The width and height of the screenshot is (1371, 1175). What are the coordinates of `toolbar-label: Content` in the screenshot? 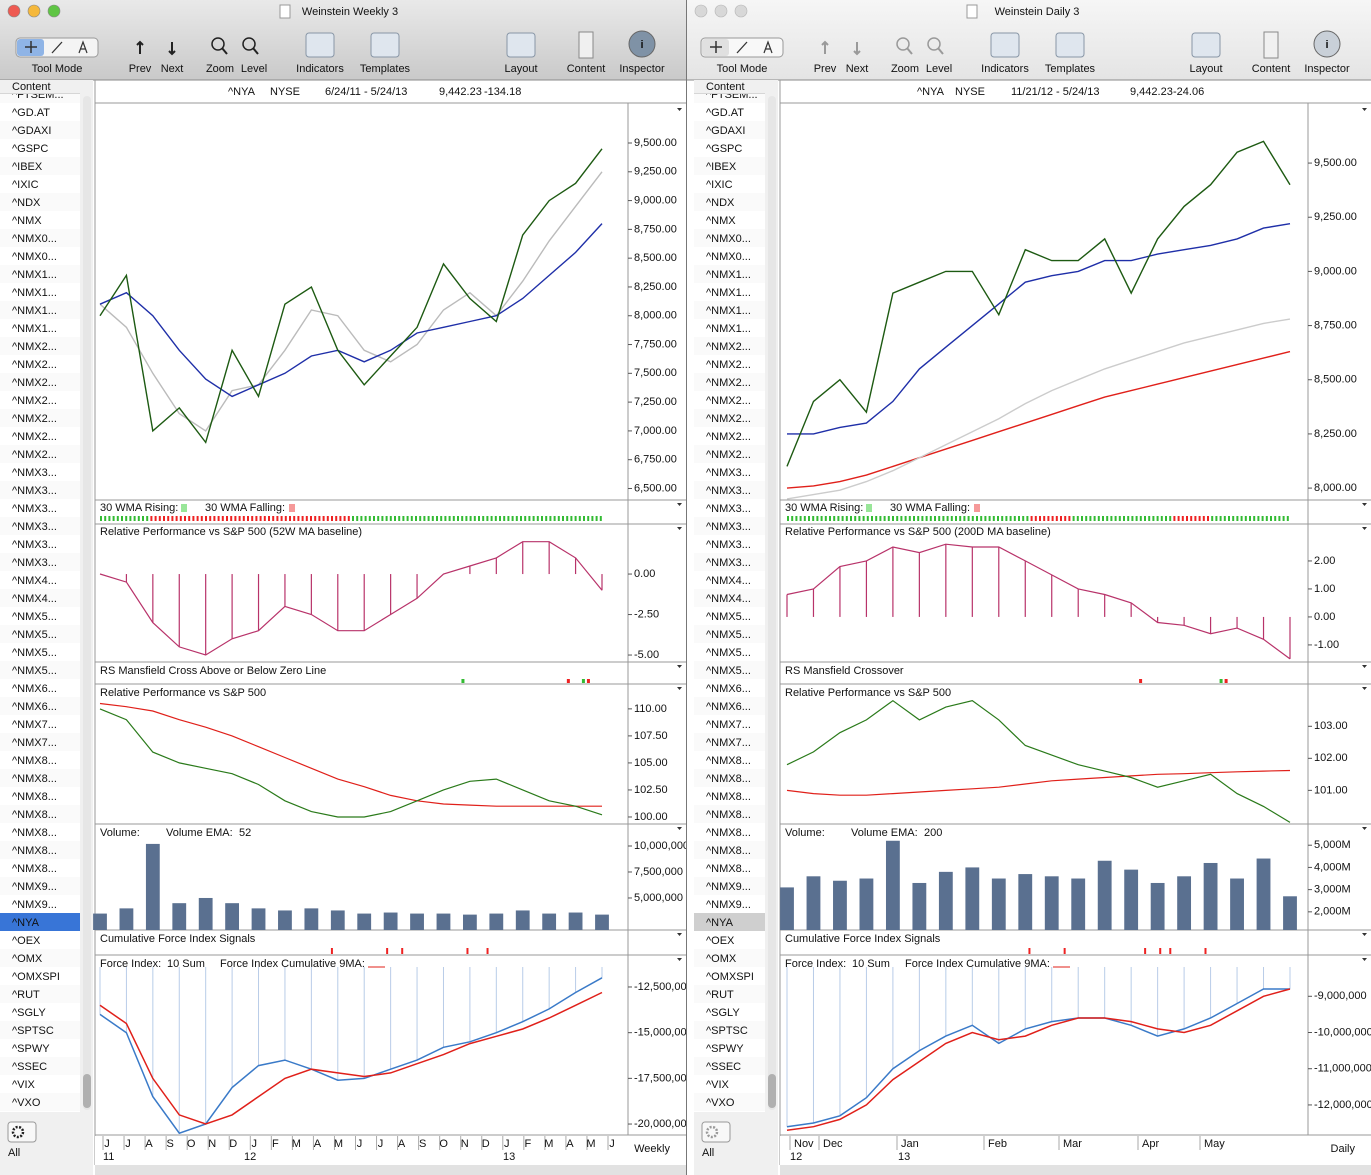 It's located at (1271, 69).